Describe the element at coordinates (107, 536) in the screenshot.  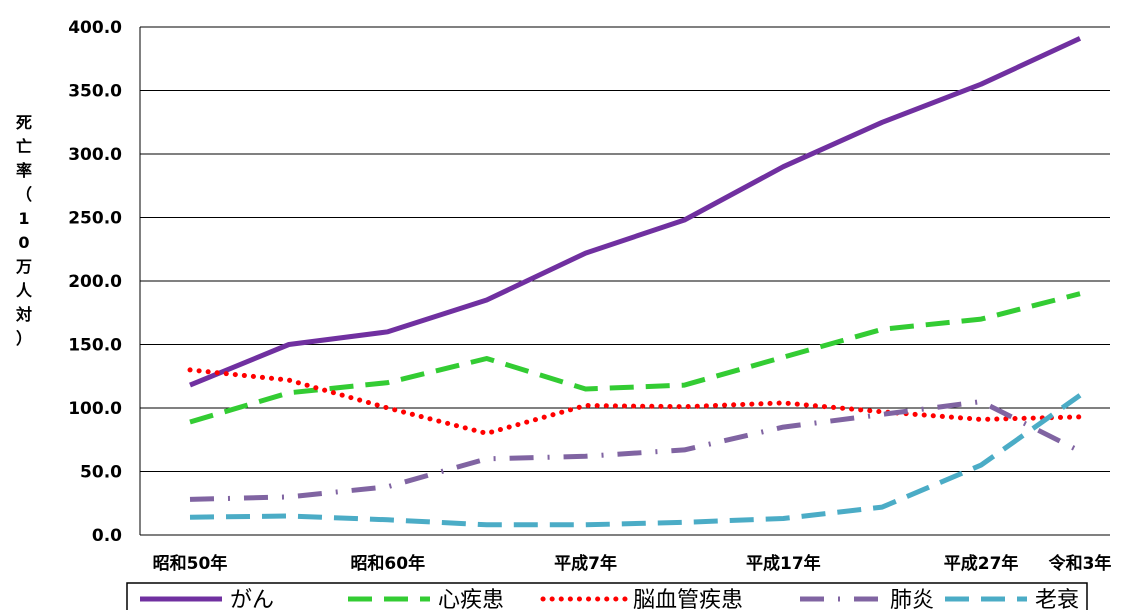
I see `y-tick-label: 0.0` at that location.